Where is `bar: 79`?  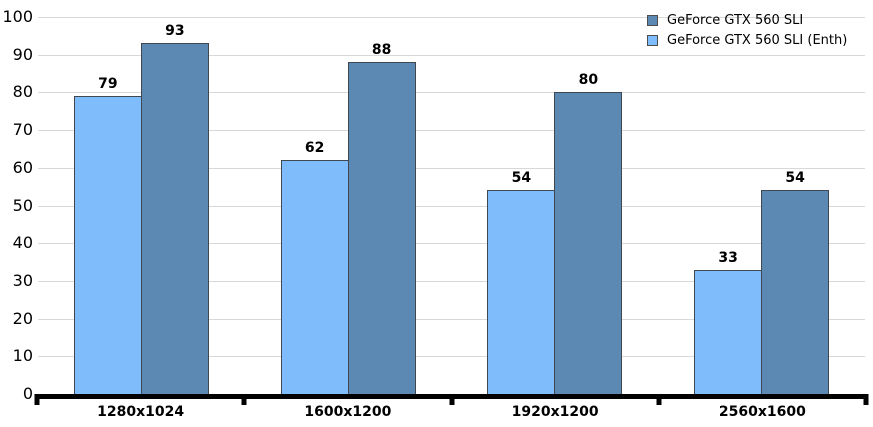 bar: 79 is located at coordinates (107, 235).